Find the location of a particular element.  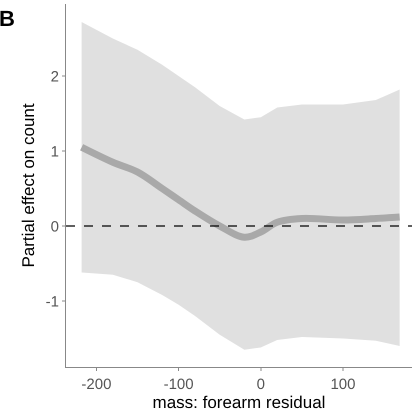

y-tick-label: 1 is located at coordinates (54, 151).